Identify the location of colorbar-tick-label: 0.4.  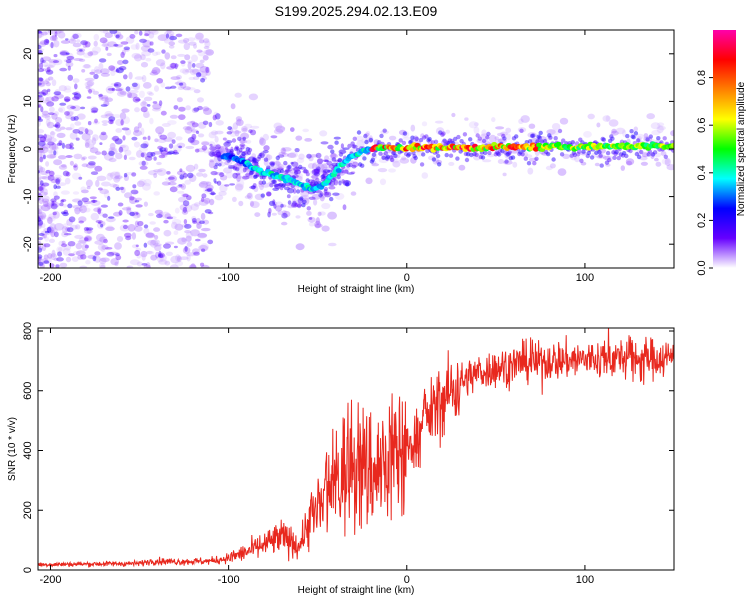
(702, 172).